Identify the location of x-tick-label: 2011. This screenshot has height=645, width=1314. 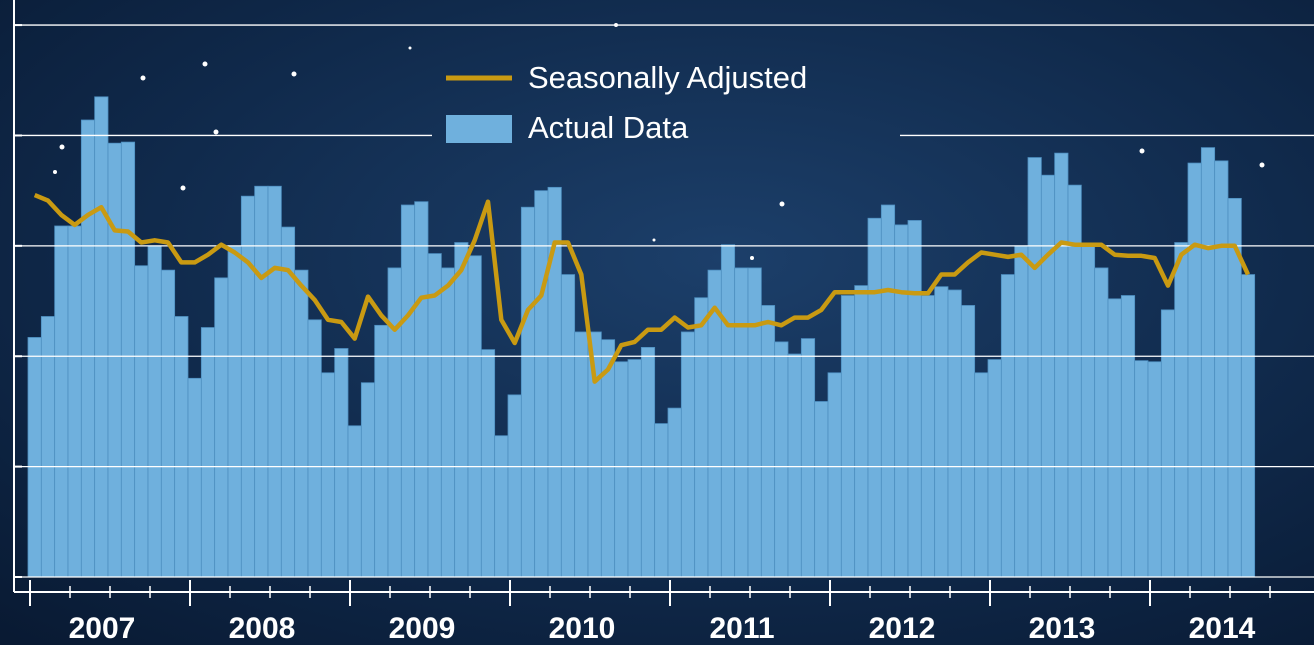
(741, 628).